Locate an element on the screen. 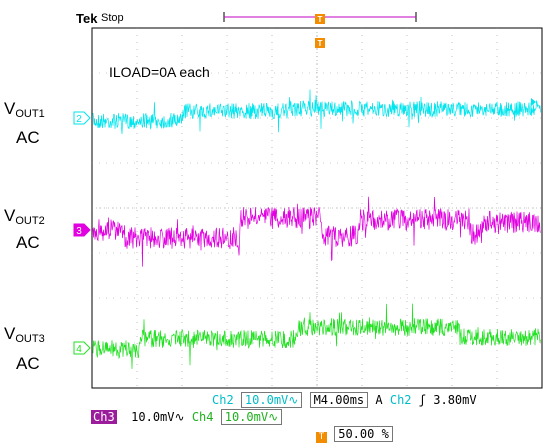 This screenshot has height=444, width=547. ch3-label: Ch3 is located at coordinates (104, 417).